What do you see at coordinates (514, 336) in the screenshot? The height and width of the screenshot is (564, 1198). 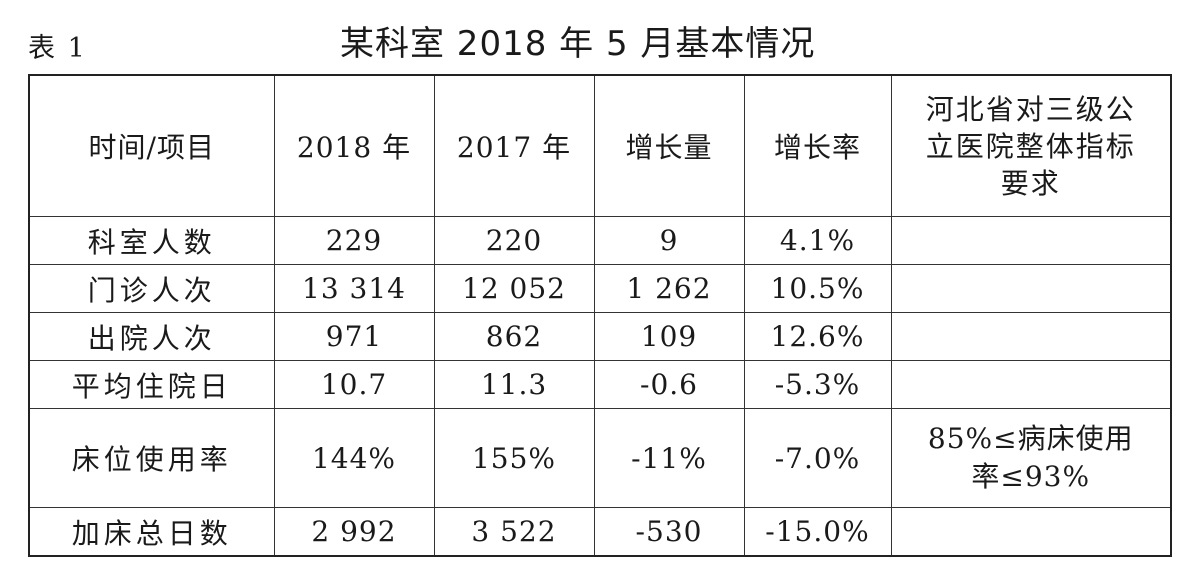 I see `cell-2017: 862` at bounding box center [514, 336].